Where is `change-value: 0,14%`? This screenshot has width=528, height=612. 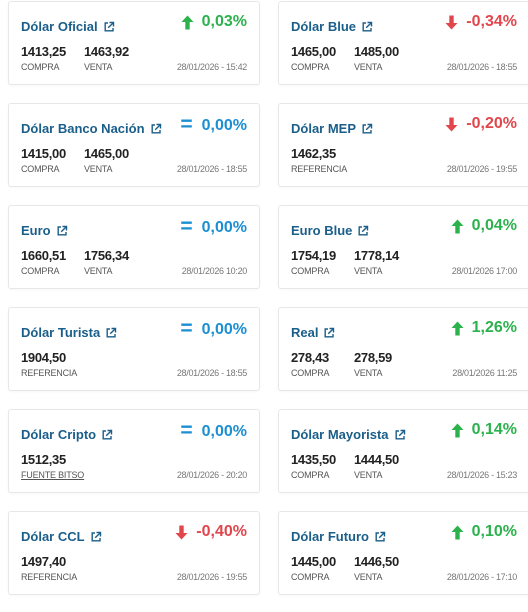 change-value: 0,14% is located at coordinates (494, 429).